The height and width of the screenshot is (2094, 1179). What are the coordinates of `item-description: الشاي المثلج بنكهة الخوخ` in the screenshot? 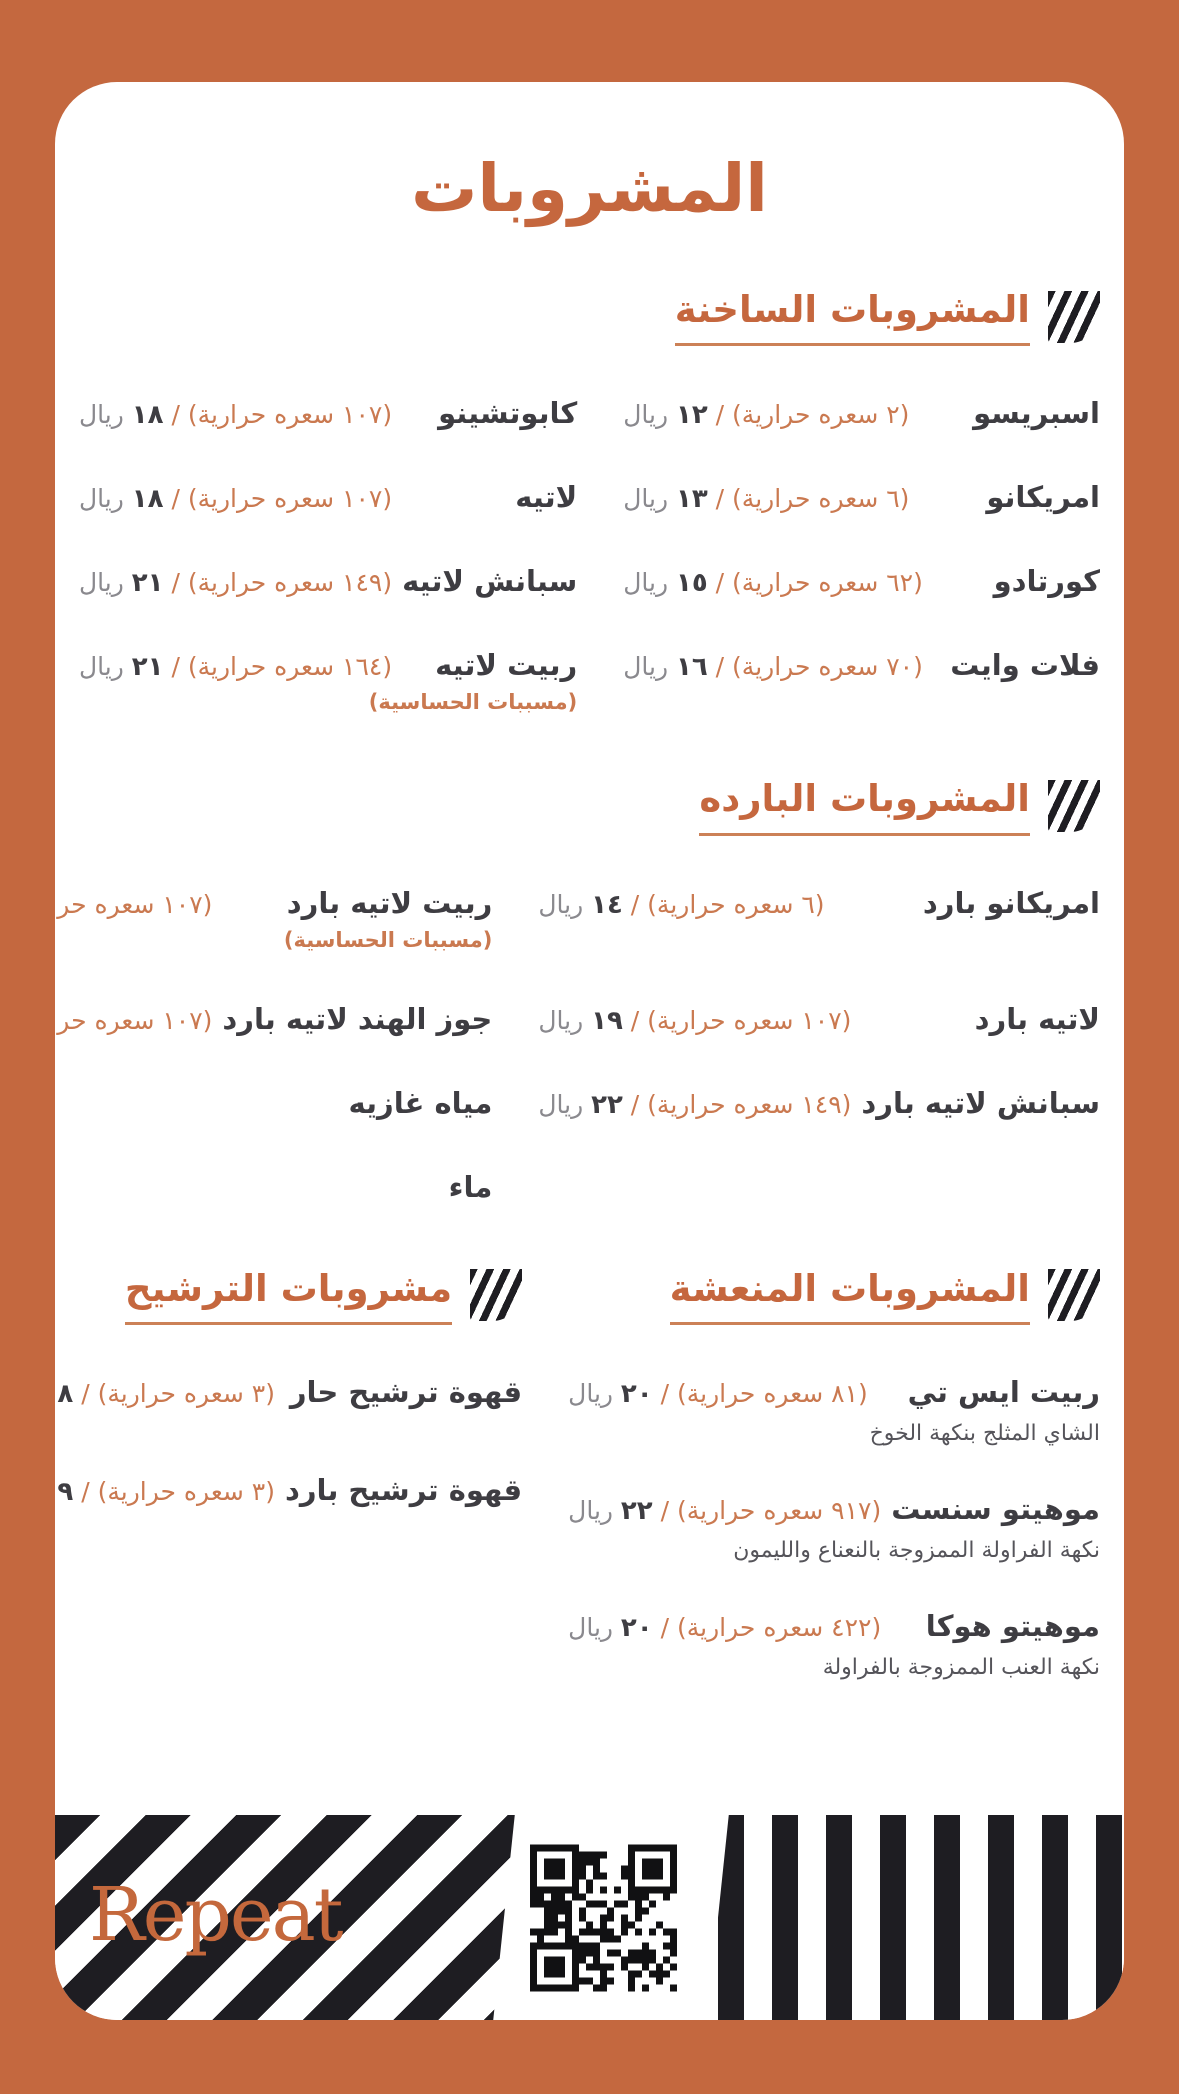 It's located at (984, 1433).